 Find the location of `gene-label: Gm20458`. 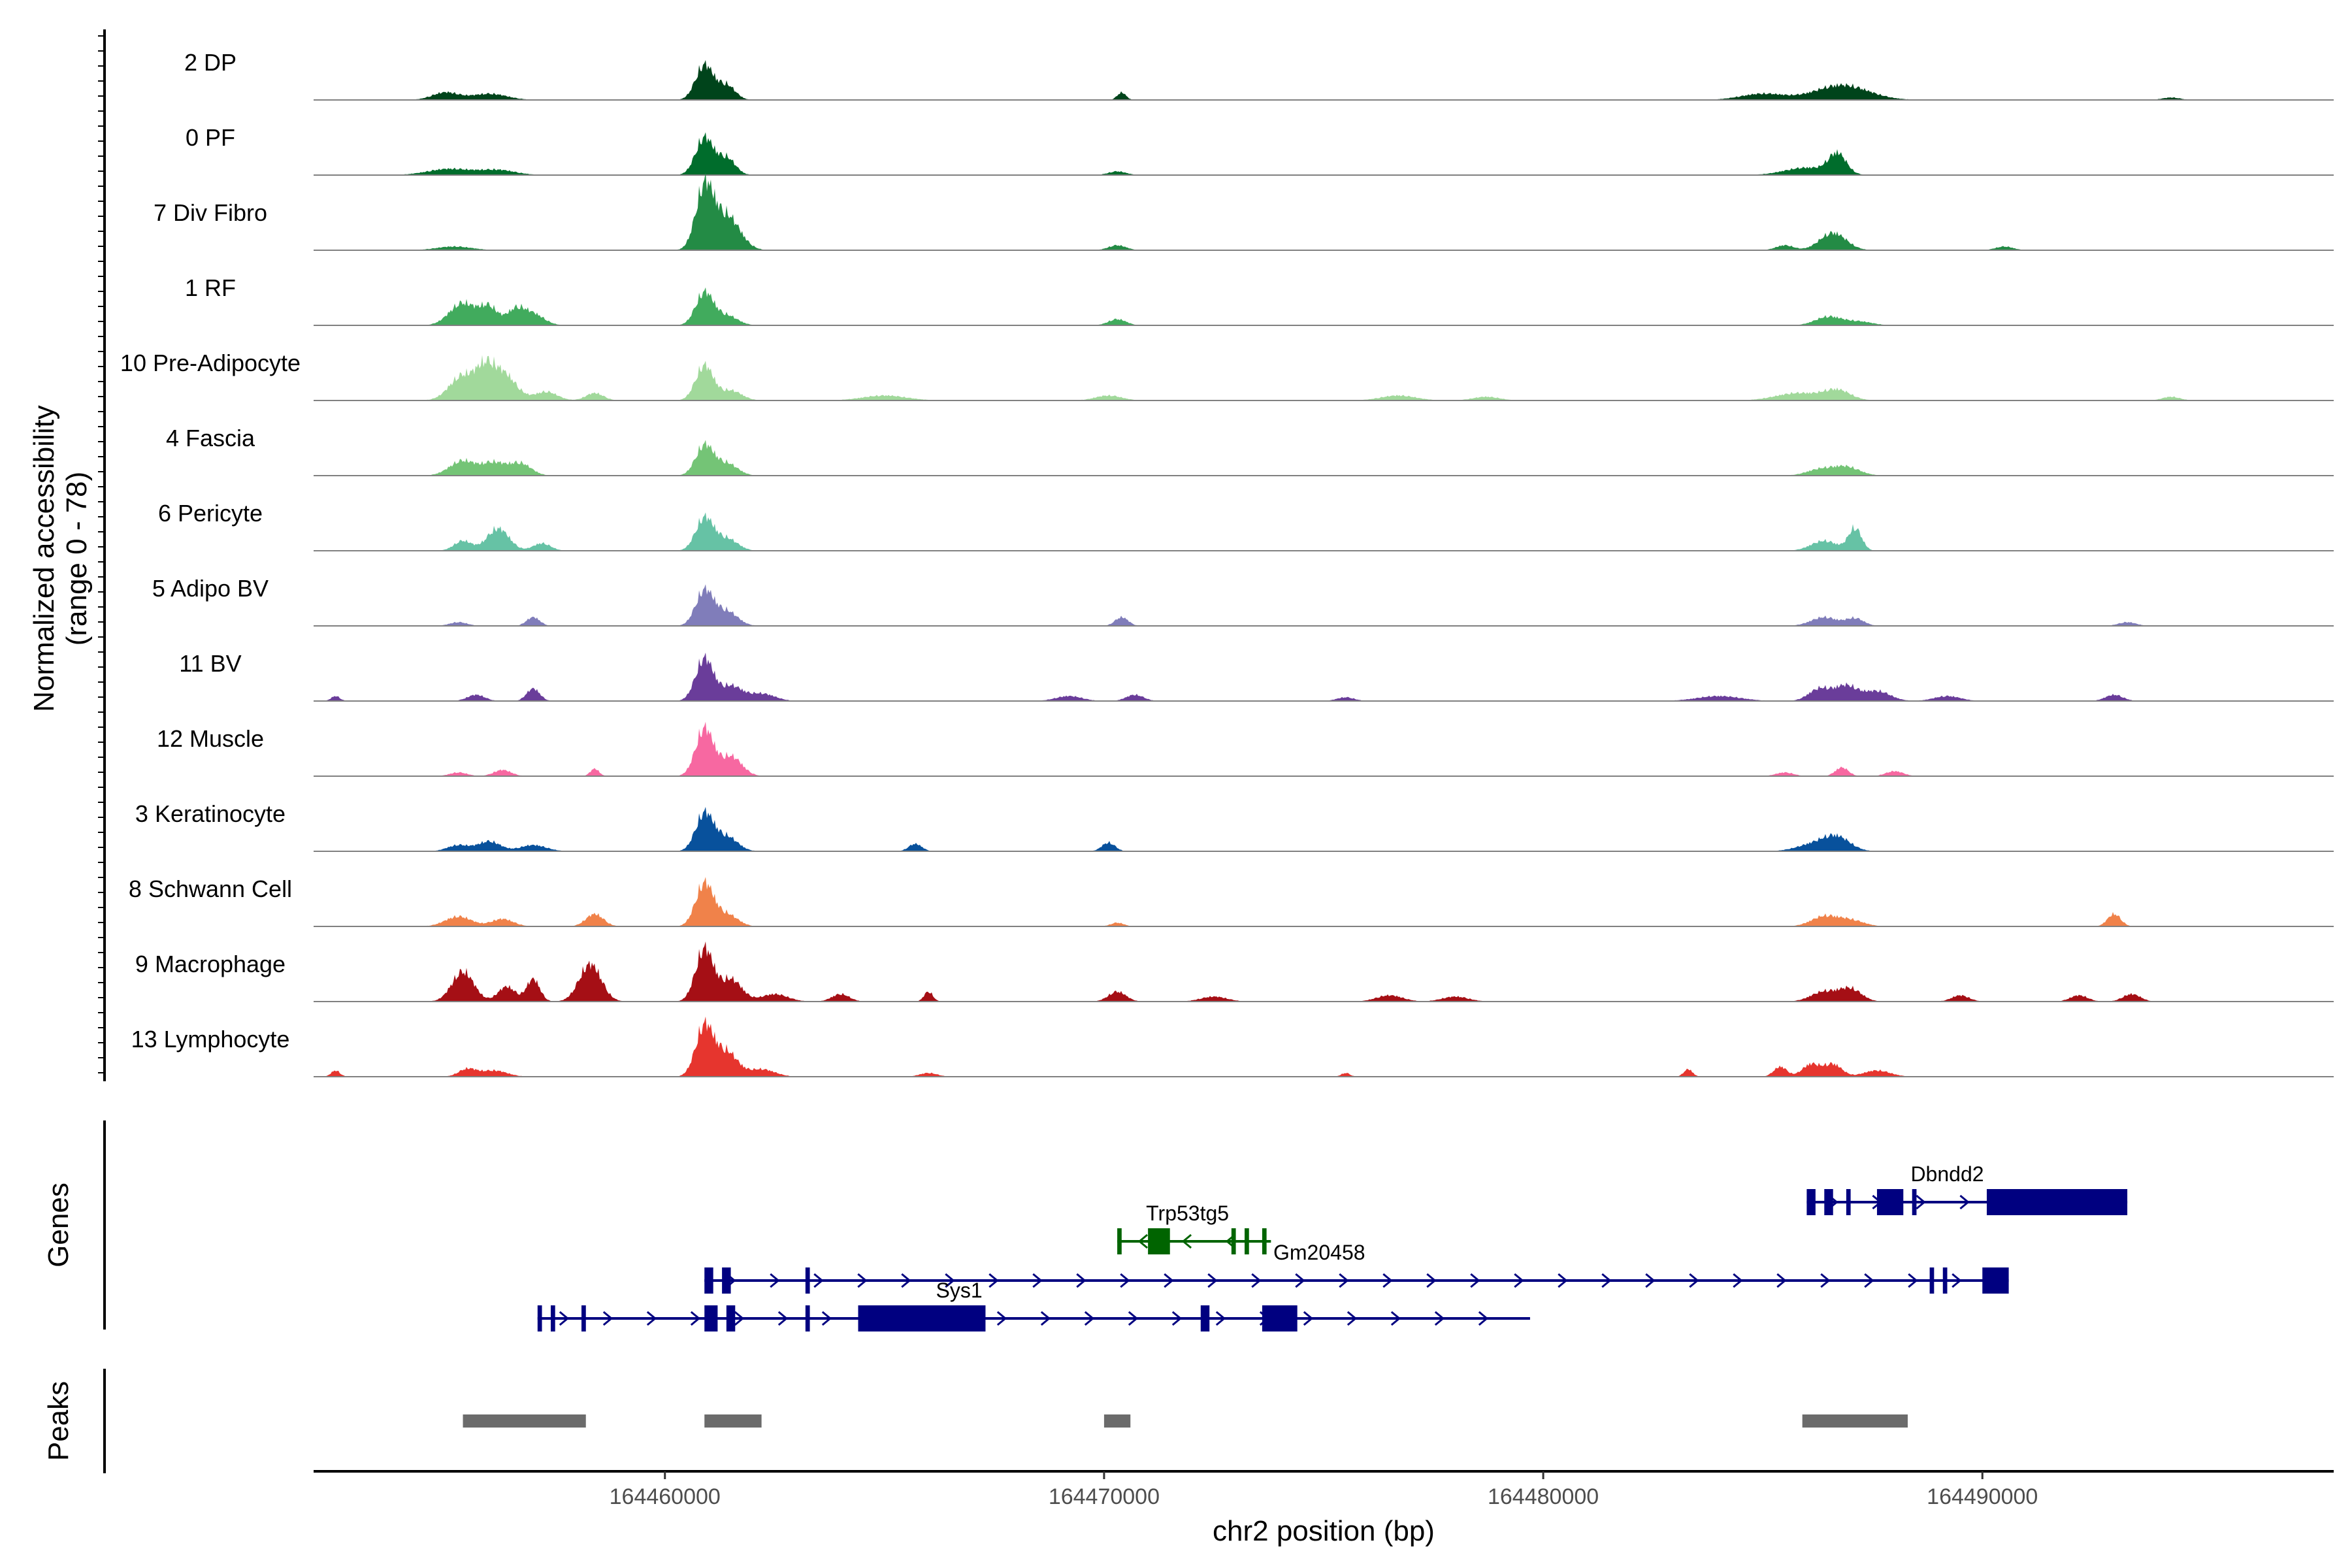

gene-label: Gm20458 is located at coordinates (1319, 1252).